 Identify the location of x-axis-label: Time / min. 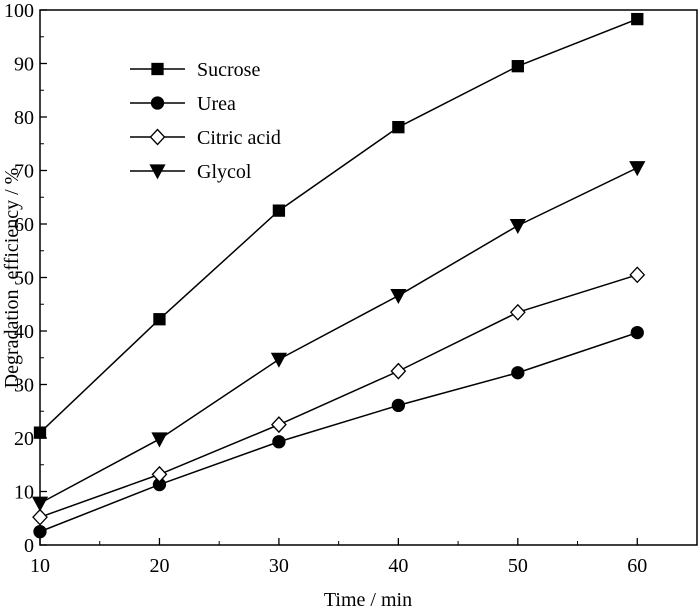
(368, 600).